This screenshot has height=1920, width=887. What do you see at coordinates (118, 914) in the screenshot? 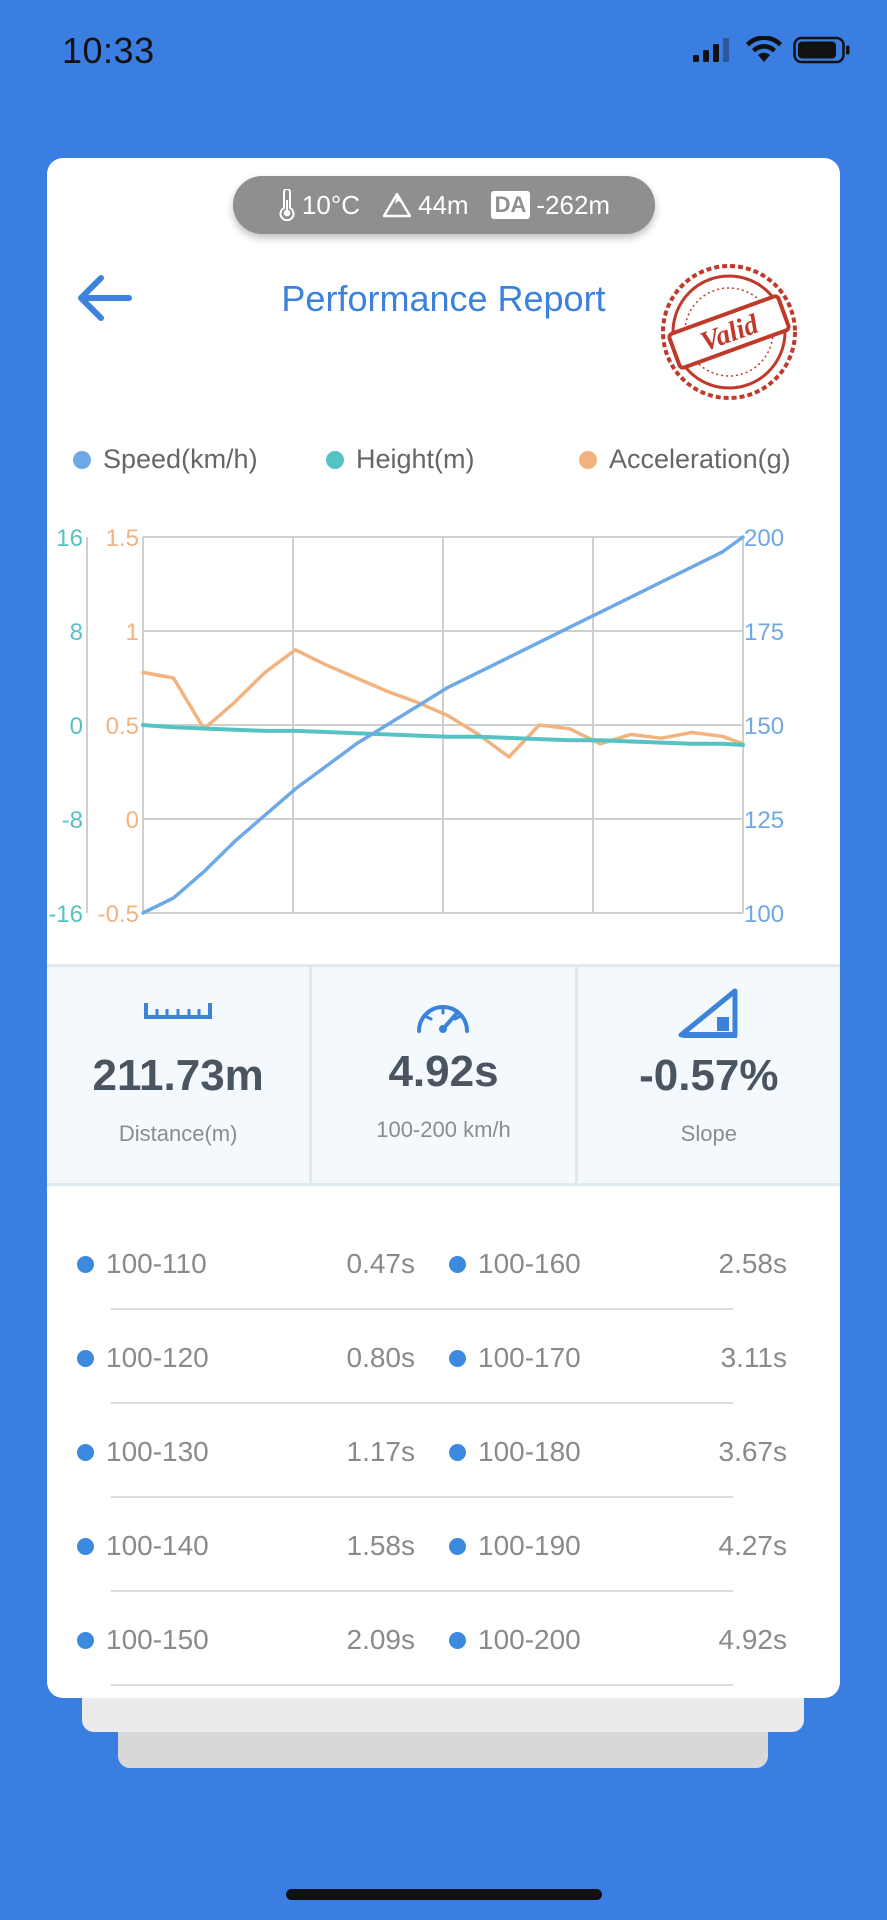
I see `tick-label: -0.5` at bounding box center [118, 914].